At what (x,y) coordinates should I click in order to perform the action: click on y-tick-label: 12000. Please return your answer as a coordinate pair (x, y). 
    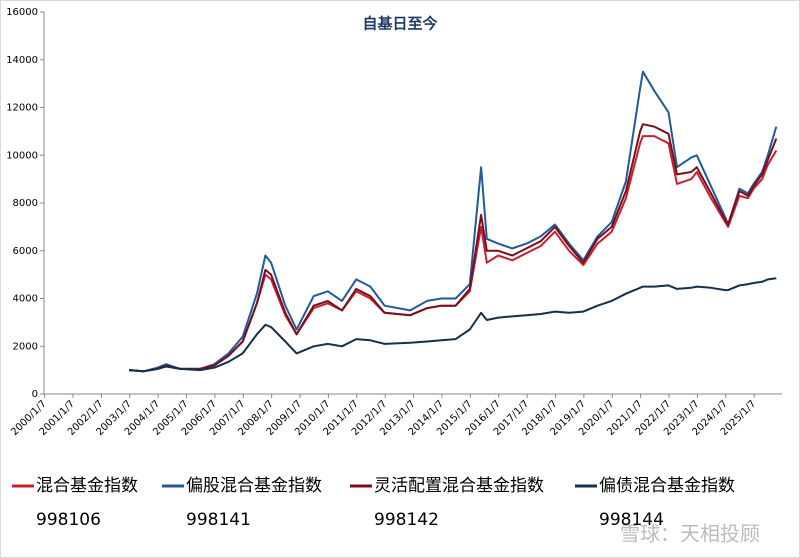
    Looking at the image, I should click on (22, 108).